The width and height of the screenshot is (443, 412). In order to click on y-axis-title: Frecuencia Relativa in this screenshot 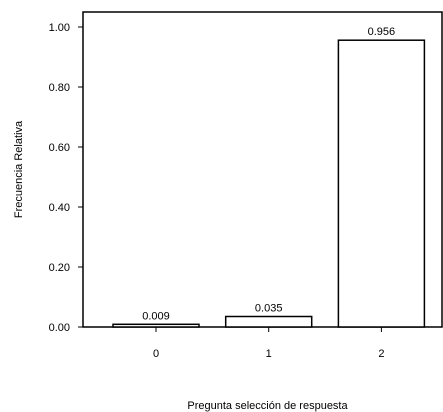, I will do `click(19, 169)`.